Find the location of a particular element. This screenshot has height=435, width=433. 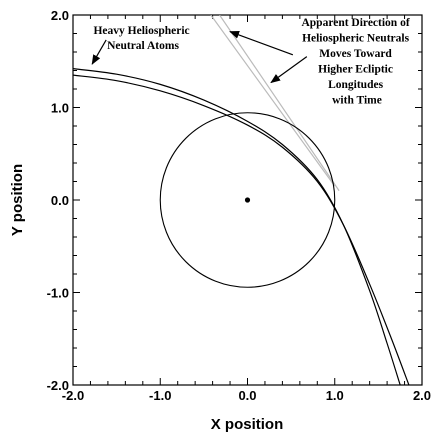

y-tick-label: 1.0 is located at coordinates (60, 108).